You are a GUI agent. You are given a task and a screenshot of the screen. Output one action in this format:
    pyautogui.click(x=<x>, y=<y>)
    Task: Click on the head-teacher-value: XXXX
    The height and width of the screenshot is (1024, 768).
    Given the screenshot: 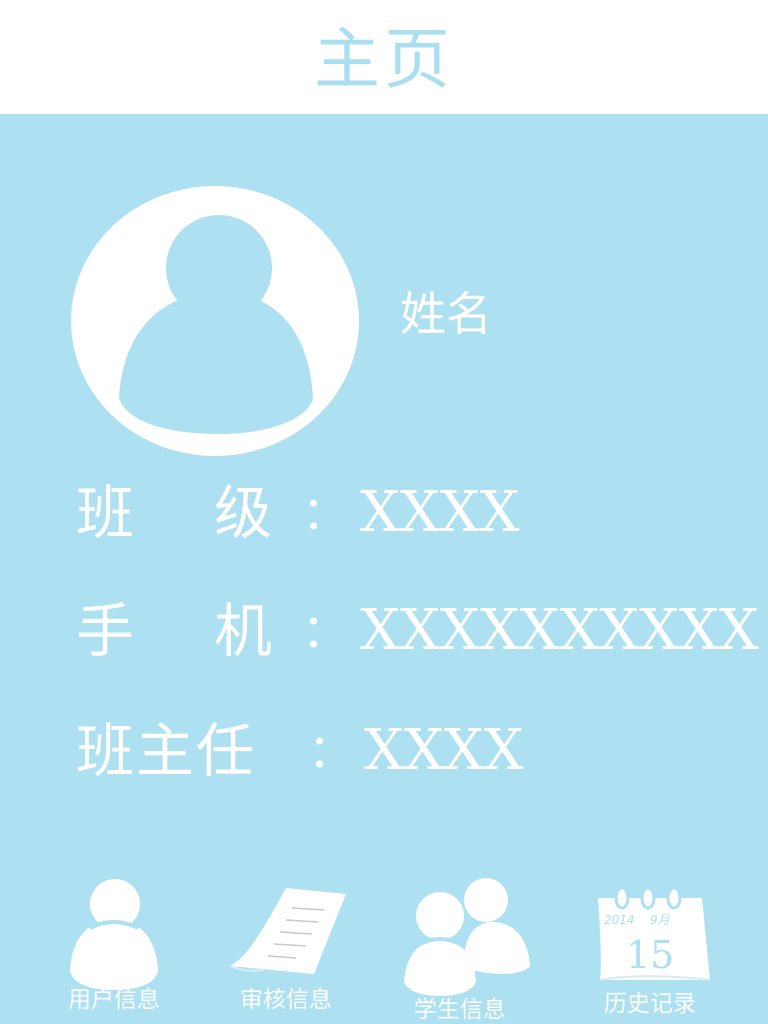 What is the action you would take?
    pyautogui.click(x=444, y=750)
    